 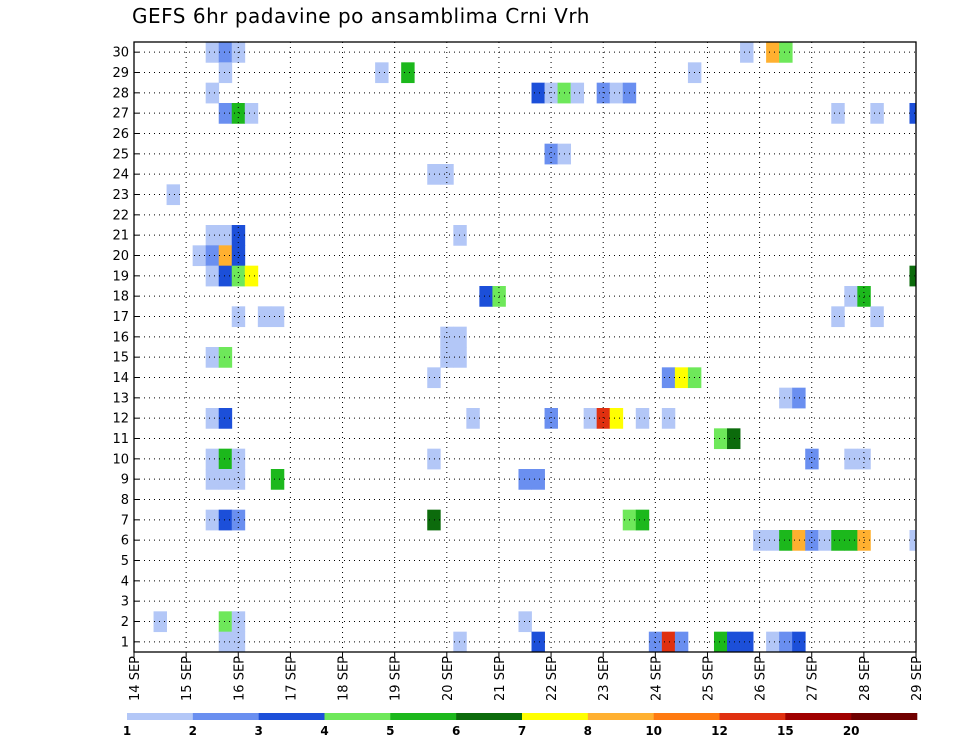 What do you see at coordinates (239, 678) in the screenshot?
I see `x-tick-label: 16 SEP` at bounding box center [239, 678].